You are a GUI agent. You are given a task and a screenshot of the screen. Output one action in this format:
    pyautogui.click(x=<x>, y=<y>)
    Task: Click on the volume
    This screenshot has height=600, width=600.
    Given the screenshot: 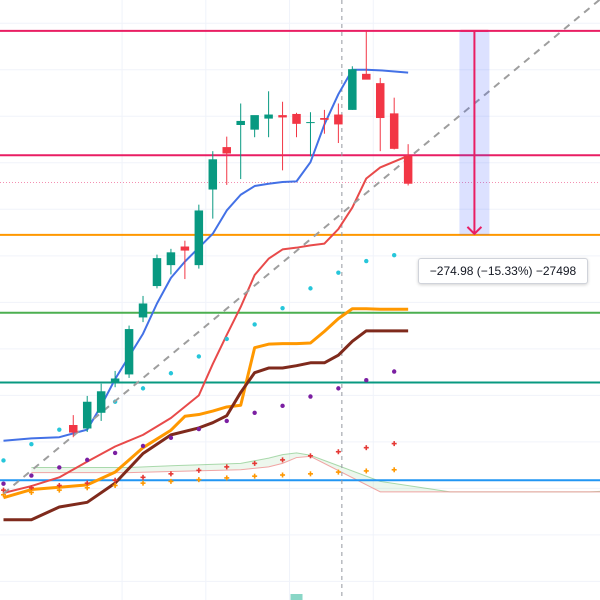 What is the action you would take?
    pyautogui.click(x=296, y=597)
    